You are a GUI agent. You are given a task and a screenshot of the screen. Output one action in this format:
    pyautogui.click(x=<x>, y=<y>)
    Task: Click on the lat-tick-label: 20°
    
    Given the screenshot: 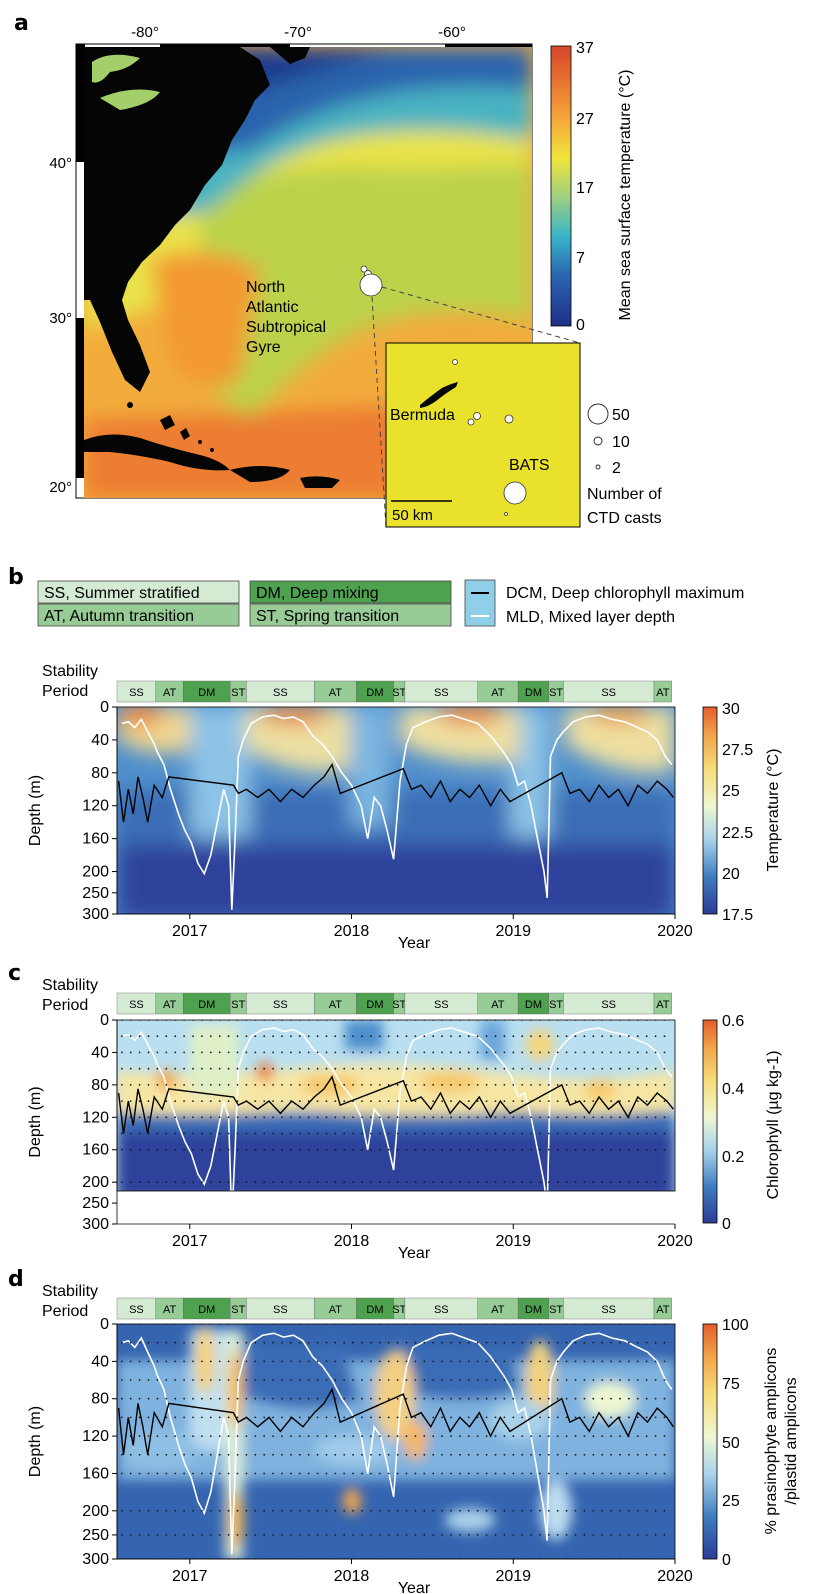 What is the action you would take?
    pyautogui.click(x=60, y=487)
    